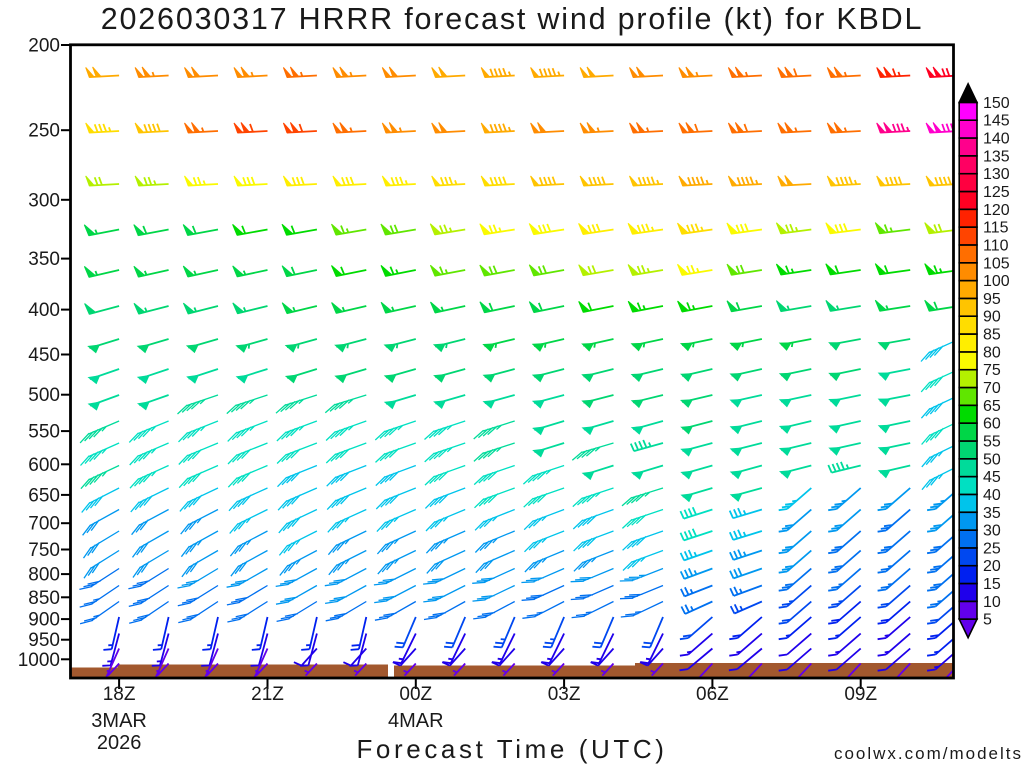  I want to click on svg-text: 650, so click(44, 495).